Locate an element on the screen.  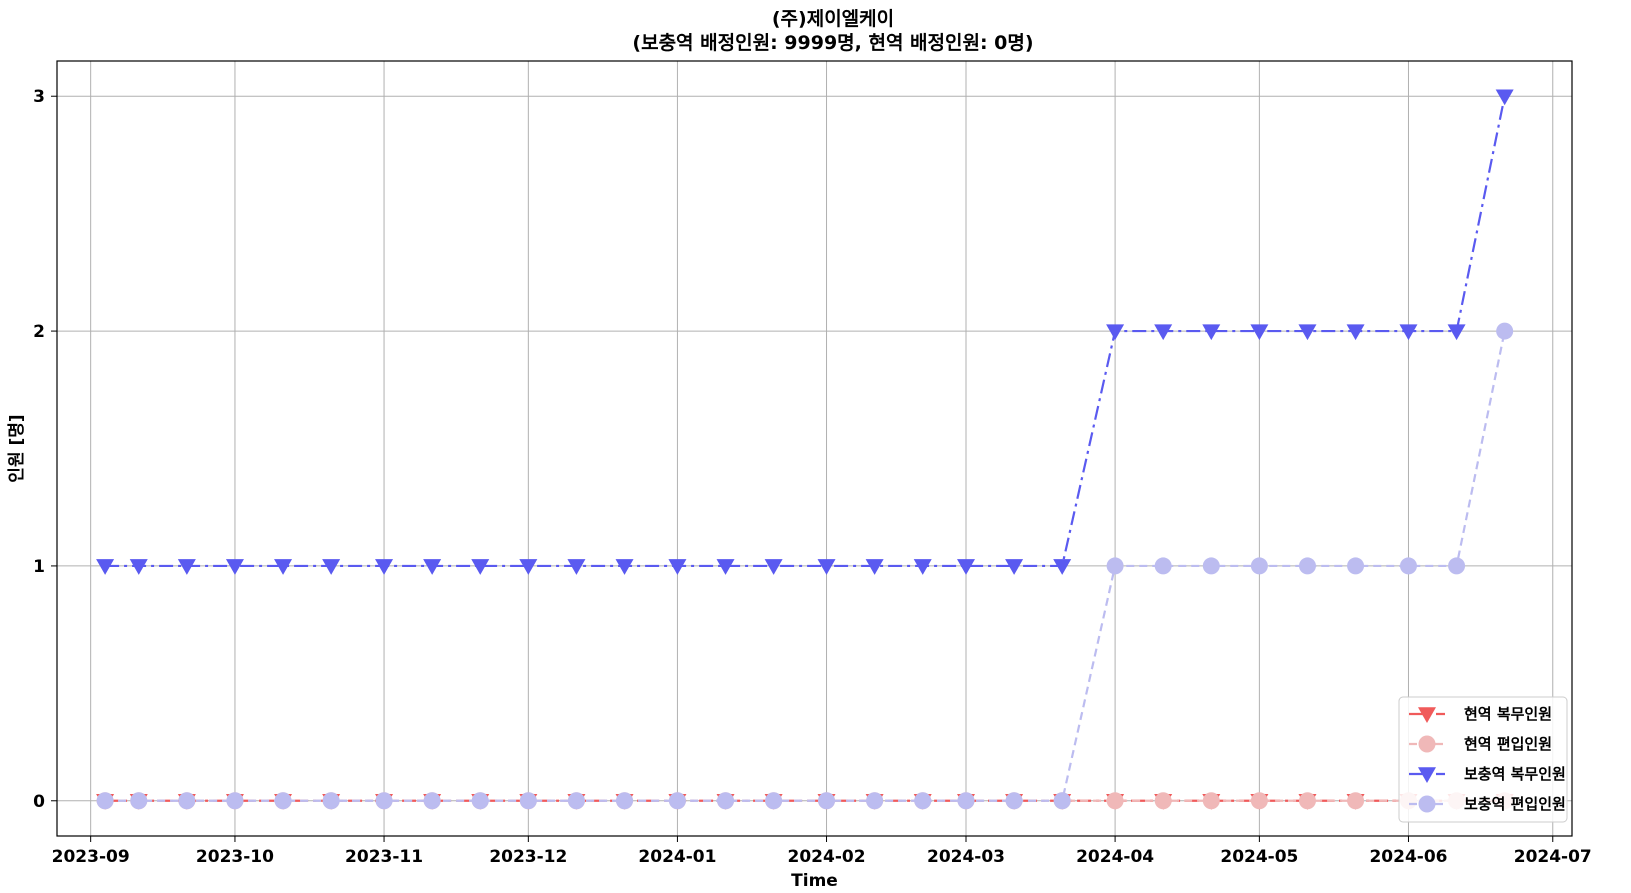
y-tick-label: 0 is located at coordinates (39, 802).